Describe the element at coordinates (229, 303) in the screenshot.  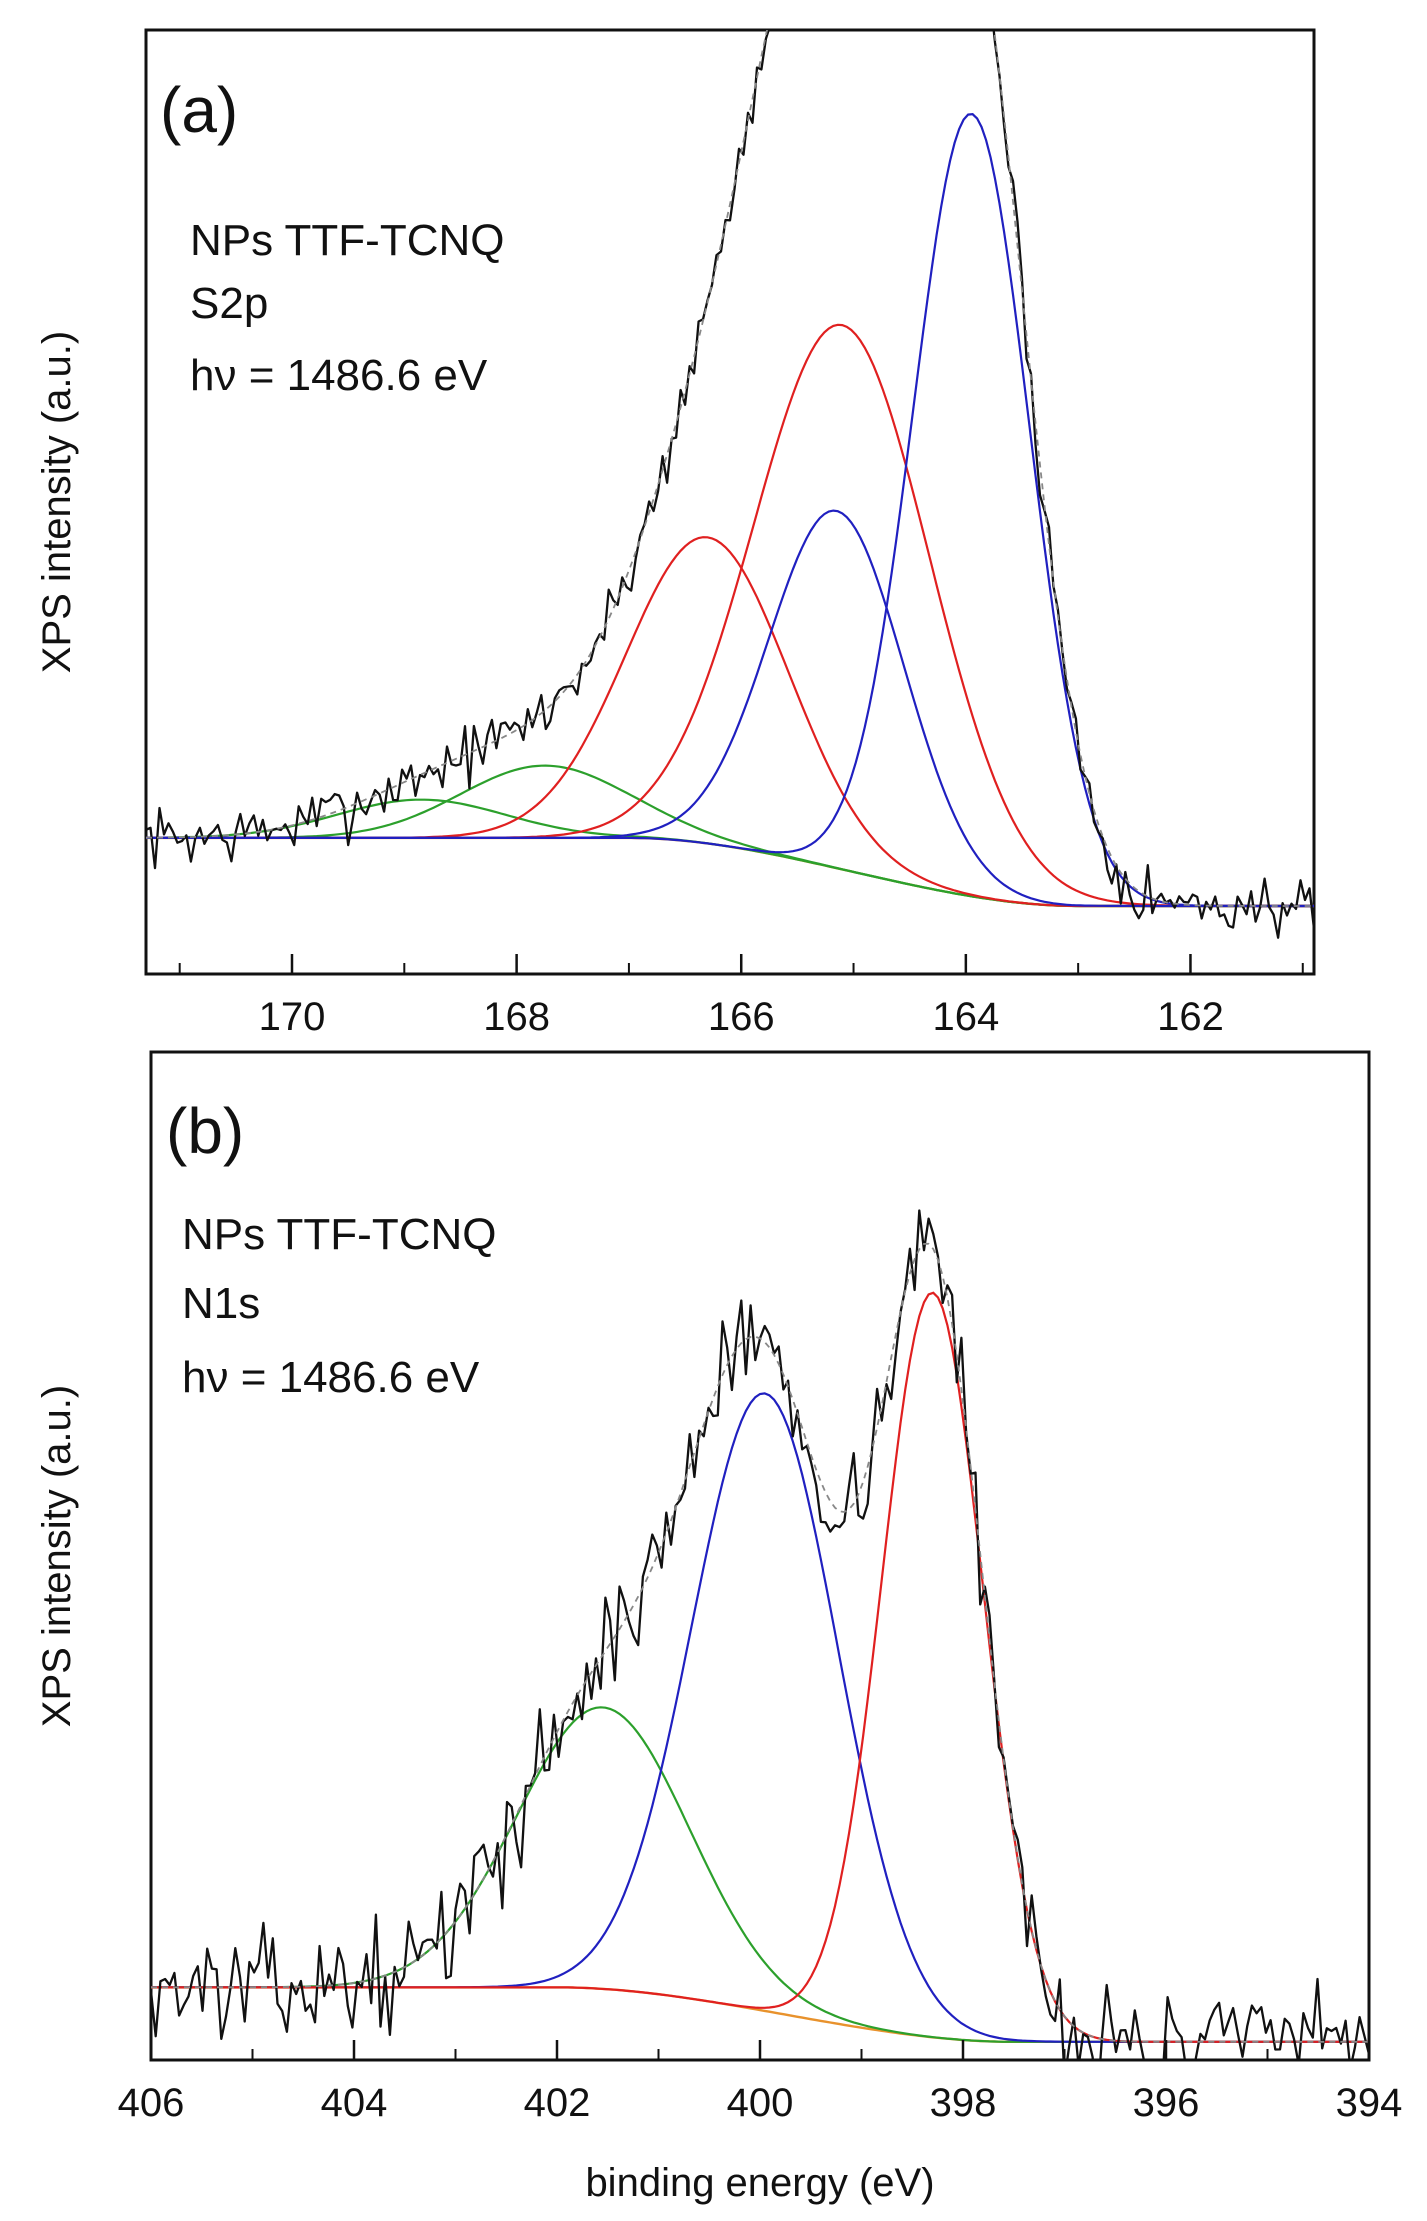
I see `panel-a-core-level-label: S2p` at that location.